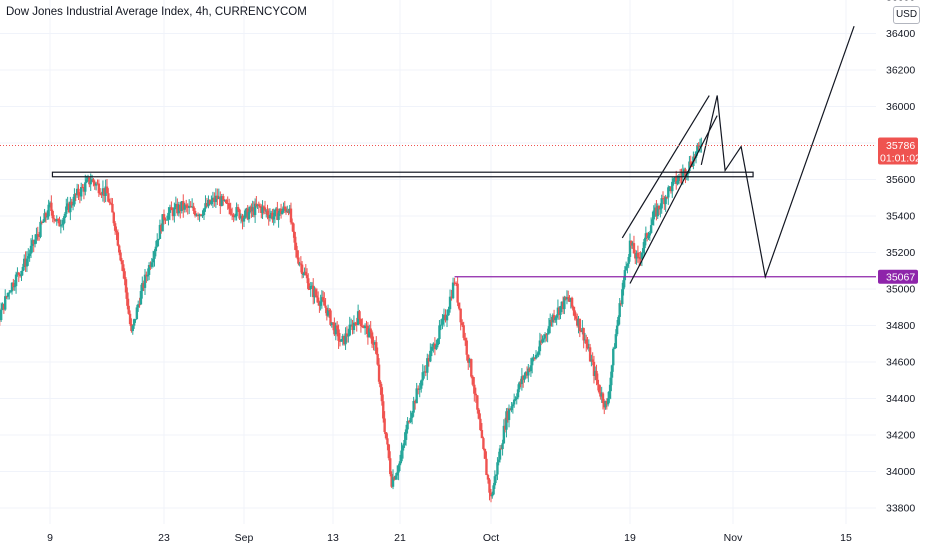  I want to click on currency-button: USD, so click(906, 15).